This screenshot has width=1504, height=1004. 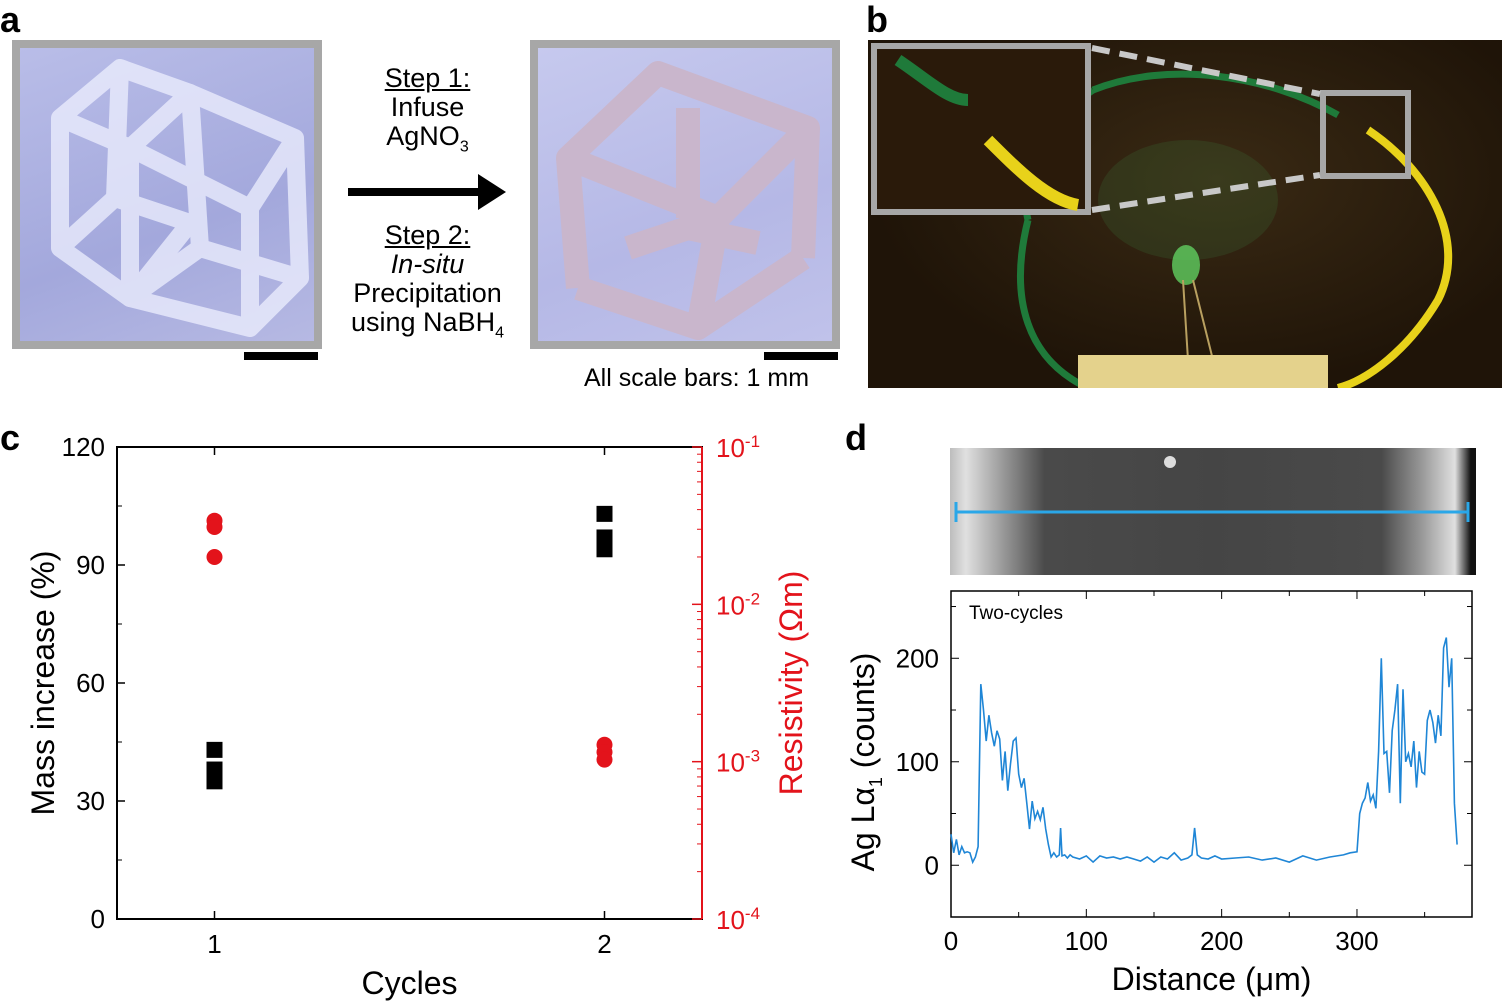 What do you see at coordinates (865, 762) in the screenshot?
I see `y-axis-label: Ag Lα1 (counts)` at bounding box center [865, 762].